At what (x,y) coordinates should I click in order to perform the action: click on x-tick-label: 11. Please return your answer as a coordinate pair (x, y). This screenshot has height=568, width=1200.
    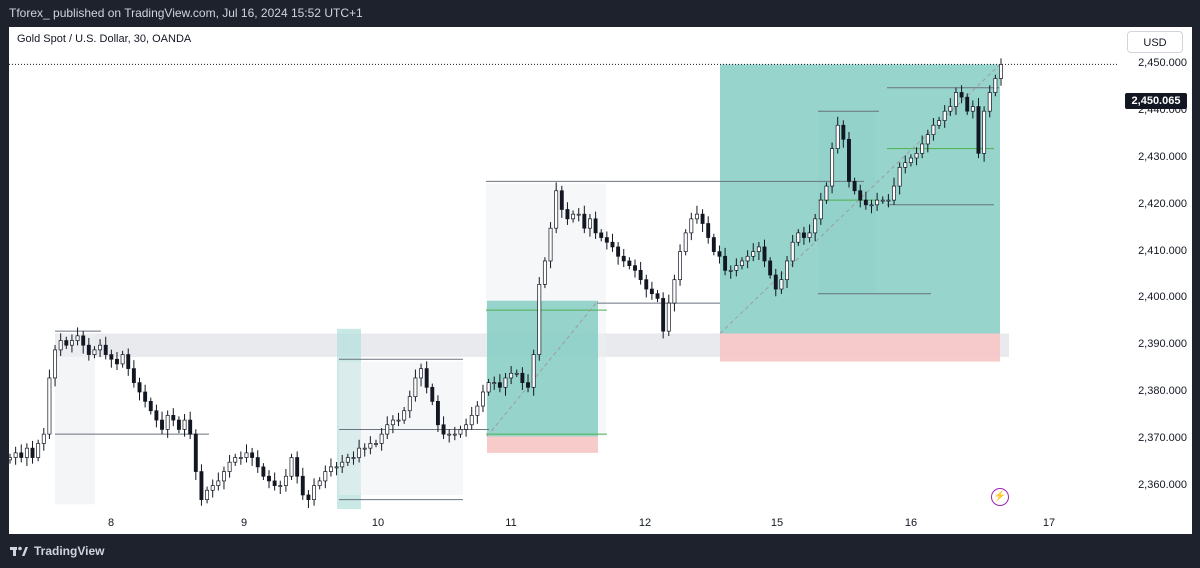
    Looking at the image, I should click on (511, 523).